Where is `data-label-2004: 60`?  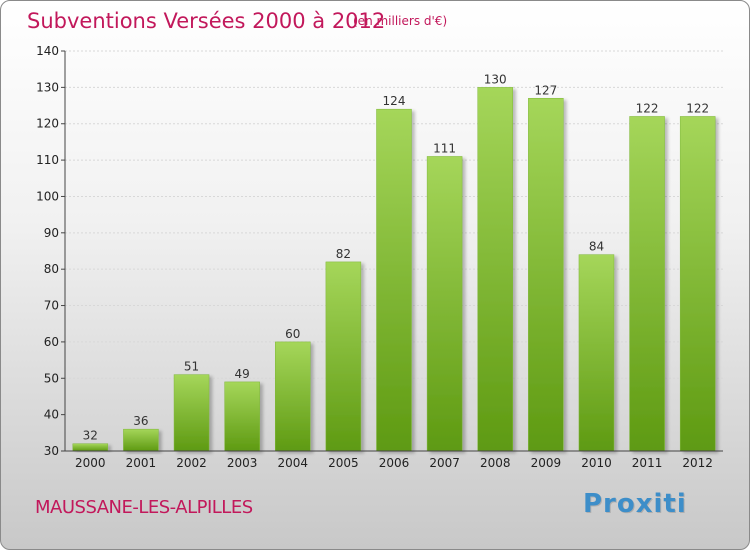
data-label-2004: 60 is located at coordinates (292, 334).